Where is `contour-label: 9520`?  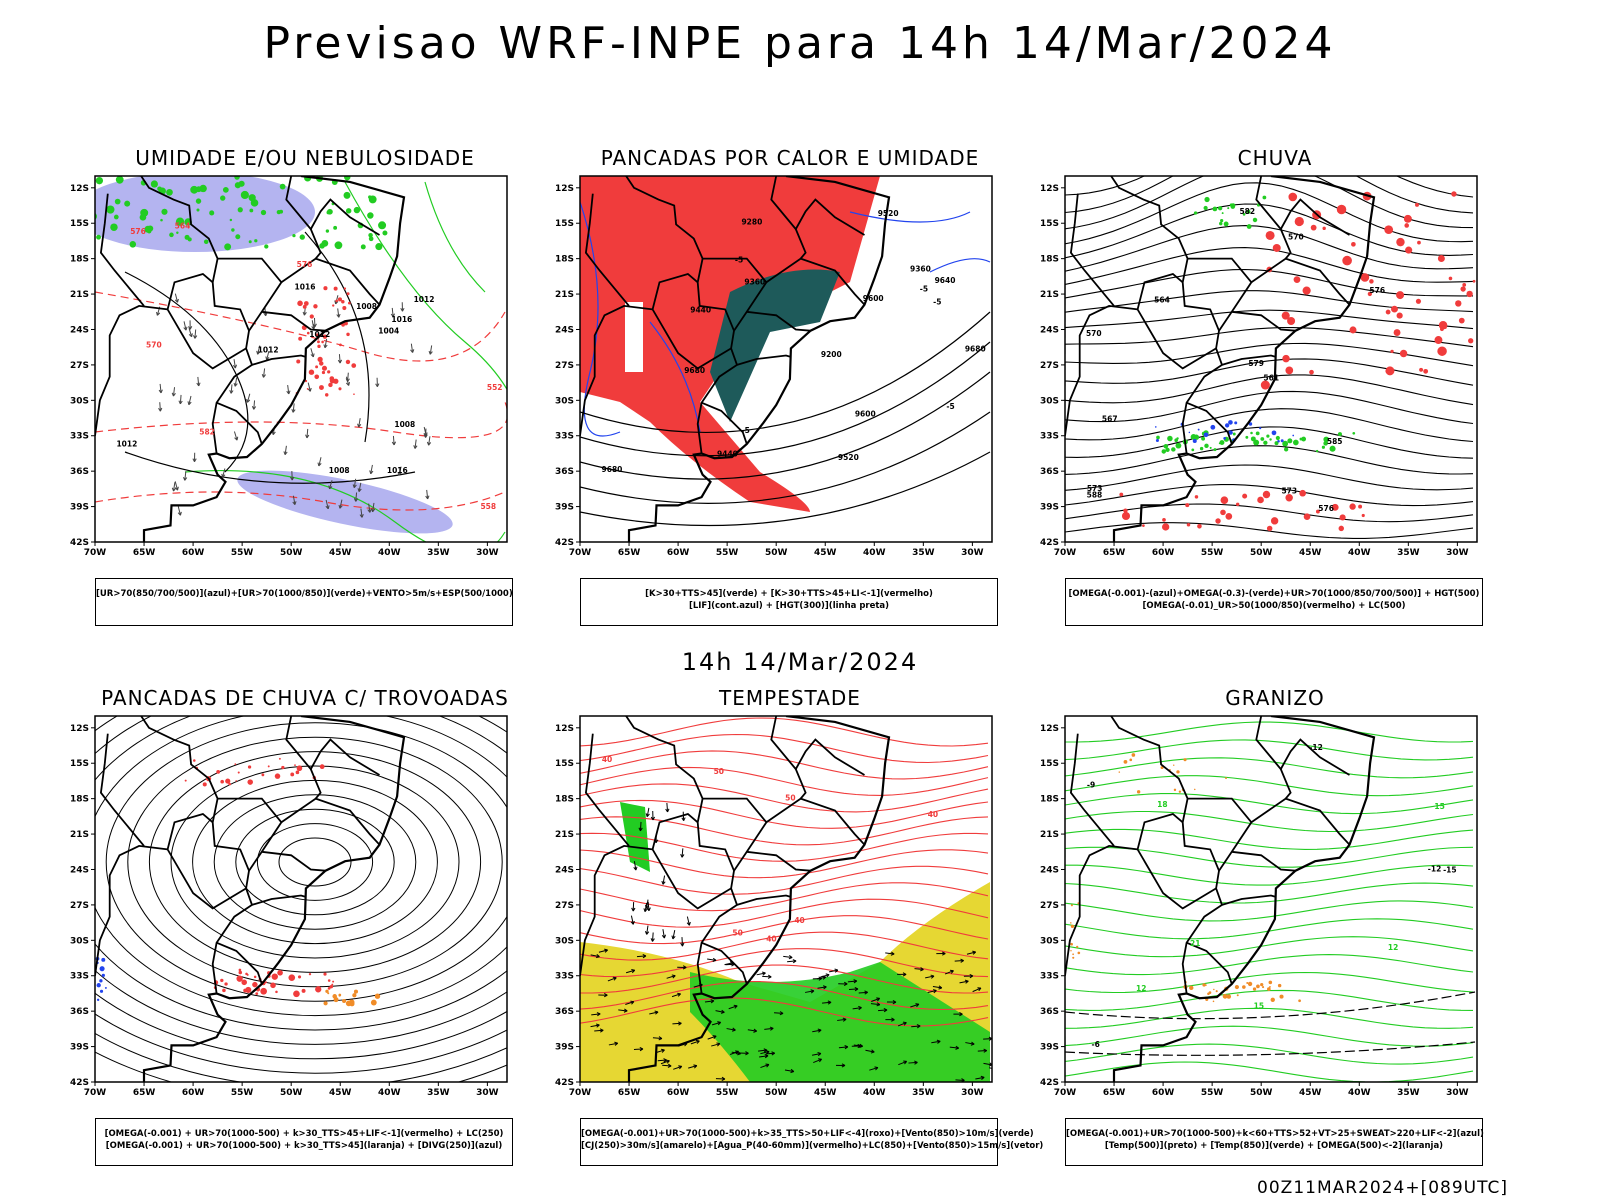
contour-label: 9520 is located at coordinates (888, 213).